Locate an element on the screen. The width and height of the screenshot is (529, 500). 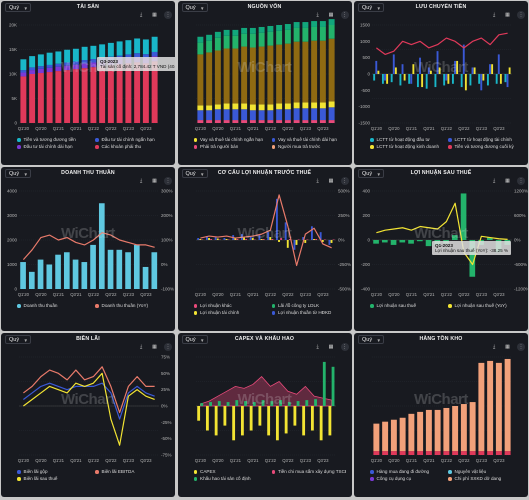
period-dropdown: Quý ▼ is located at coordinates (371, 339).